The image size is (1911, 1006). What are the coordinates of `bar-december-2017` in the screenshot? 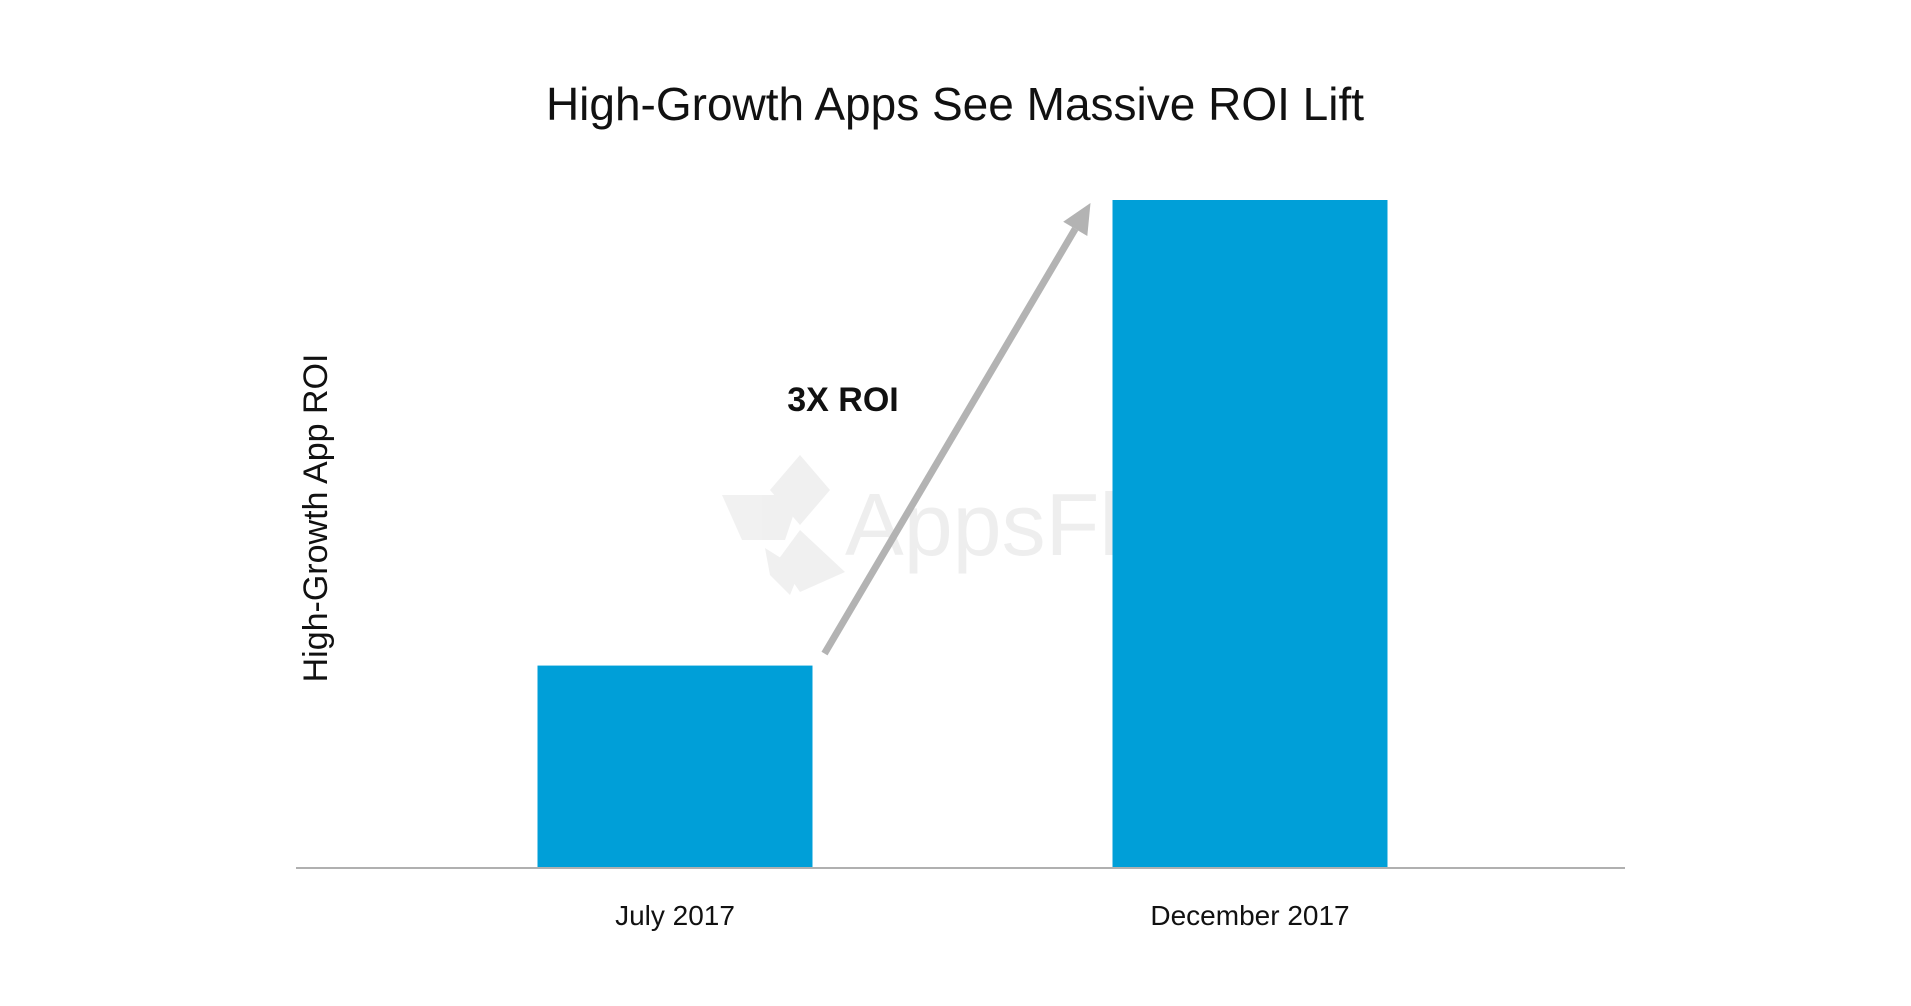 It's located at (1250, 534).